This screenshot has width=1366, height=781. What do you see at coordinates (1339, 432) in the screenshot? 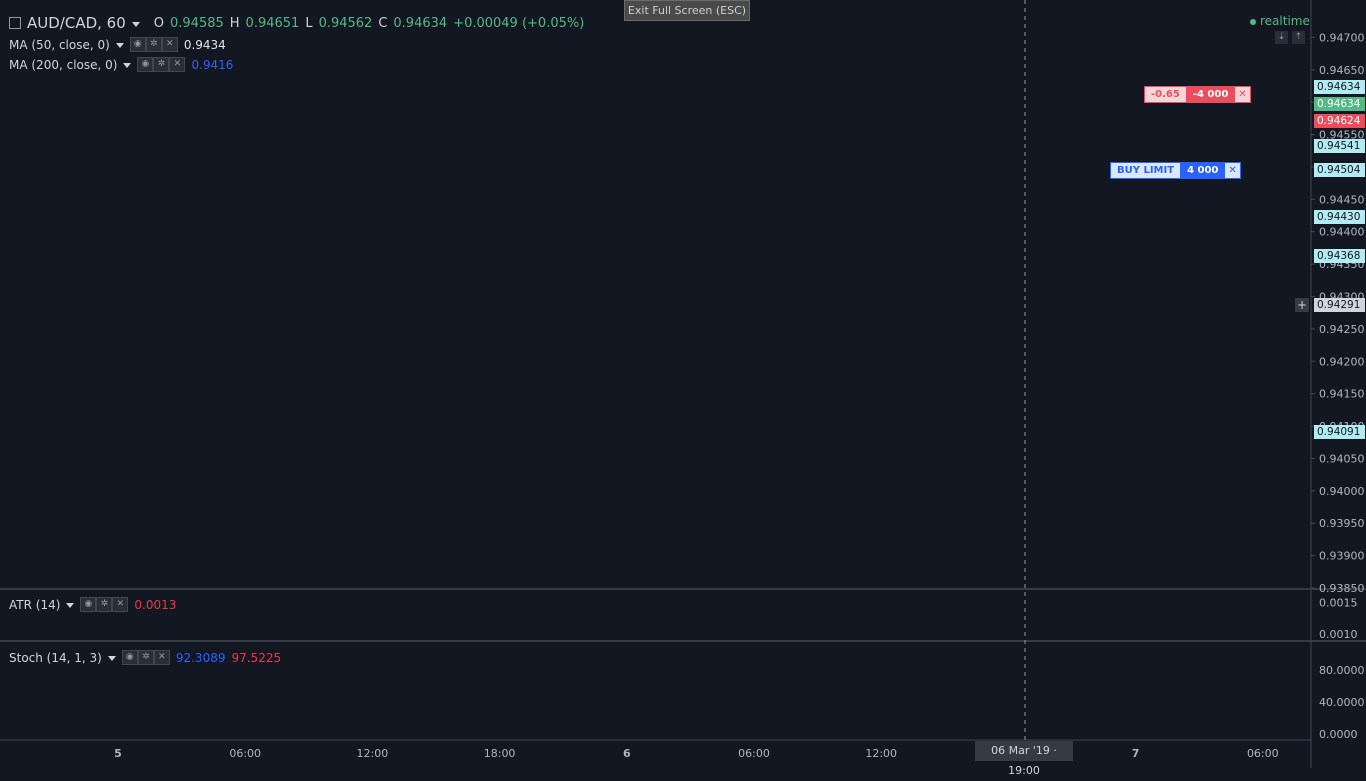
I see `price-label-line-4: 0.94091` at bounding box center [1339, 432].